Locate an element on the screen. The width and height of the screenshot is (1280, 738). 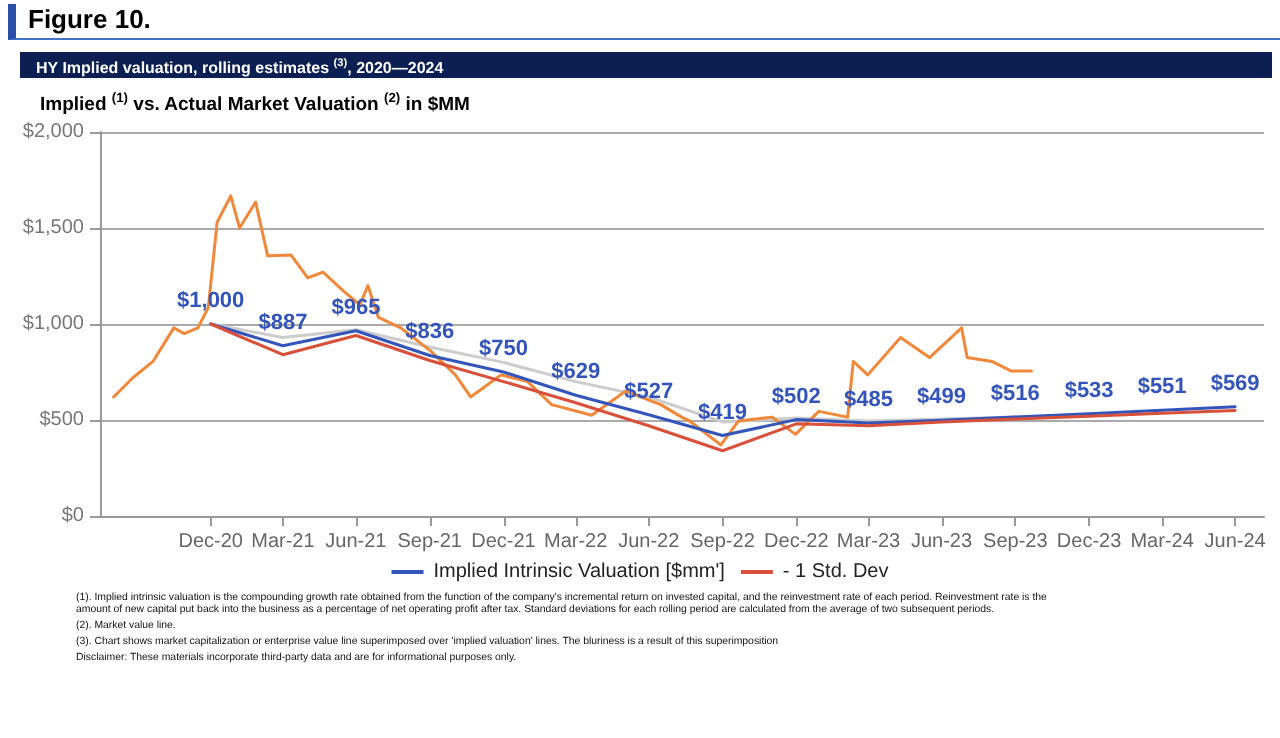
x-tick-label: Jun-24 is located at coordinates (1235, 542).